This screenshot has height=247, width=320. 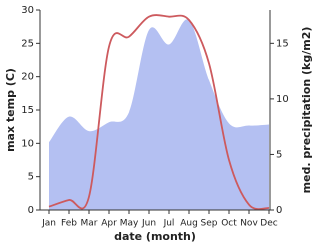 What do you see at coordinates (169, 224) in the screenshot?
I see `x-tick-label: Jul` at bounding box center [169, 224].